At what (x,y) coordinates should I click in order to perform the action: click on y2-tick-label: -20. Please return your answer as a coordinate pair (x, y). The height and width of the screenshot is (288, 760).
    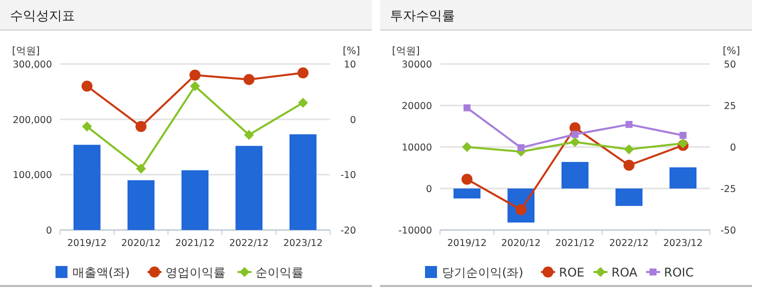
    Looking at the image, I should click on (348, 231).